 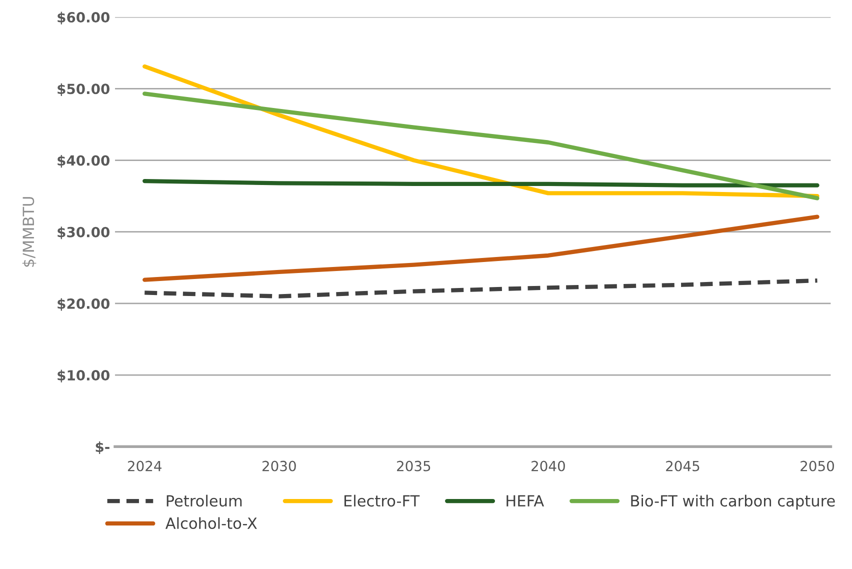 What do you see at coordinates (29, 232) in the screenshot?
I see `y-axis-title: $/MMBTU` at bounding box center [29, 232].